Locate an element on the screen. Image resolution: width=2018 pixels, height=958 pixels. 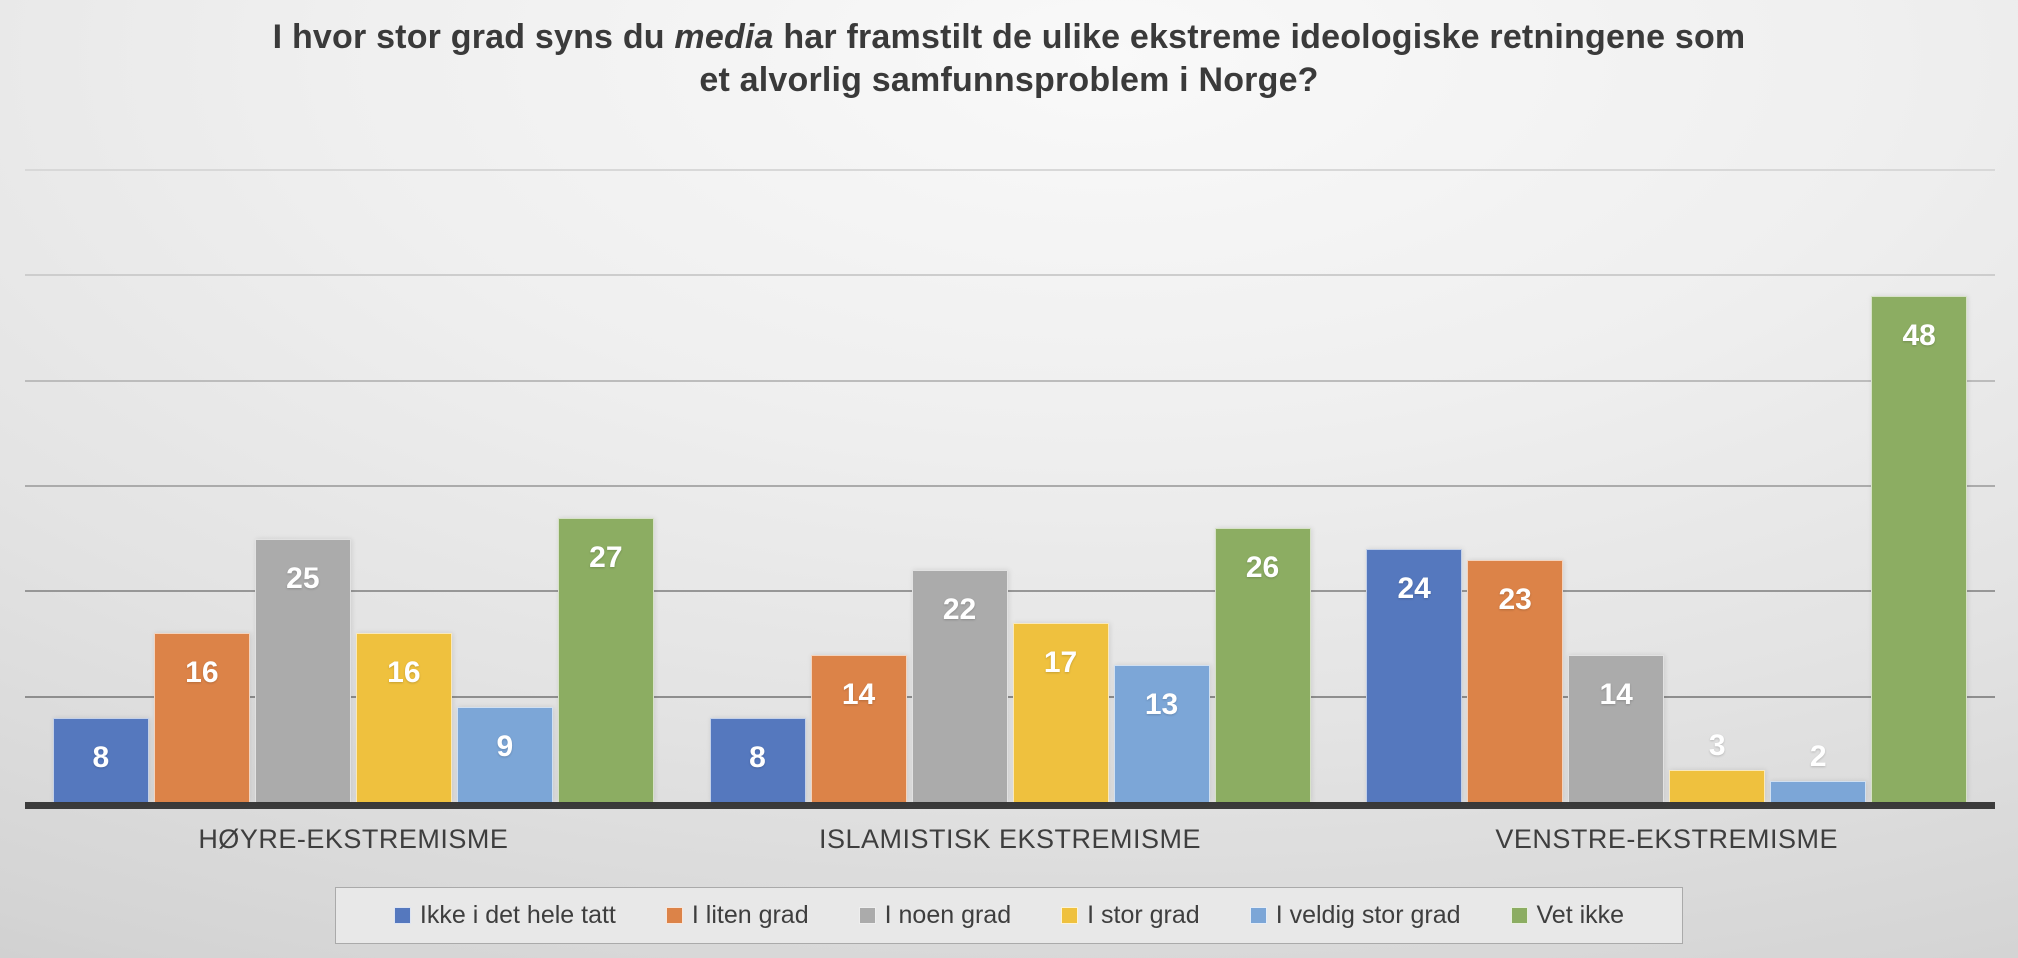
legend-item-vet-ikke: Vet ikke is located at coordinates (1567, 915).